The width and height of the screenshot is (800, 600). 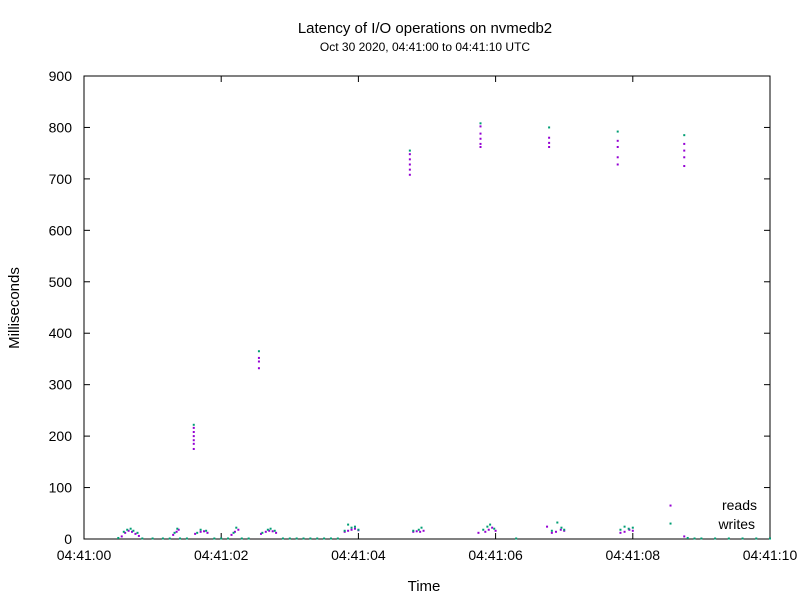 I want to click on x-tick-label: 04:41:00, so click(x=84, y=555).